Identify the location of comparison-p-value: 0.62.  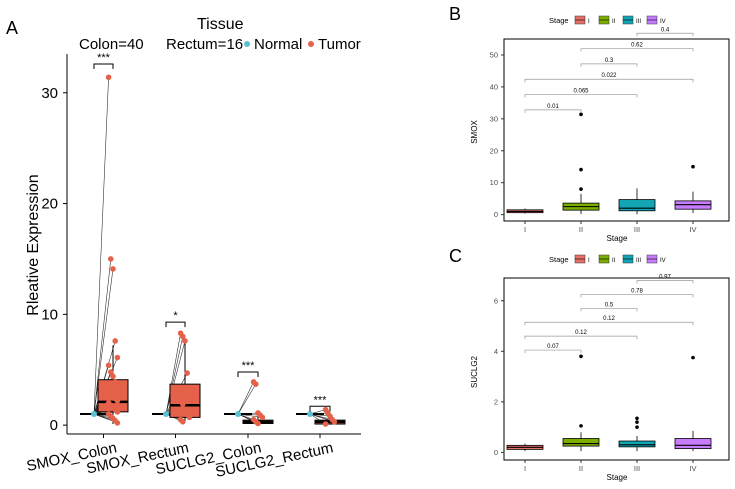
(637, 46).